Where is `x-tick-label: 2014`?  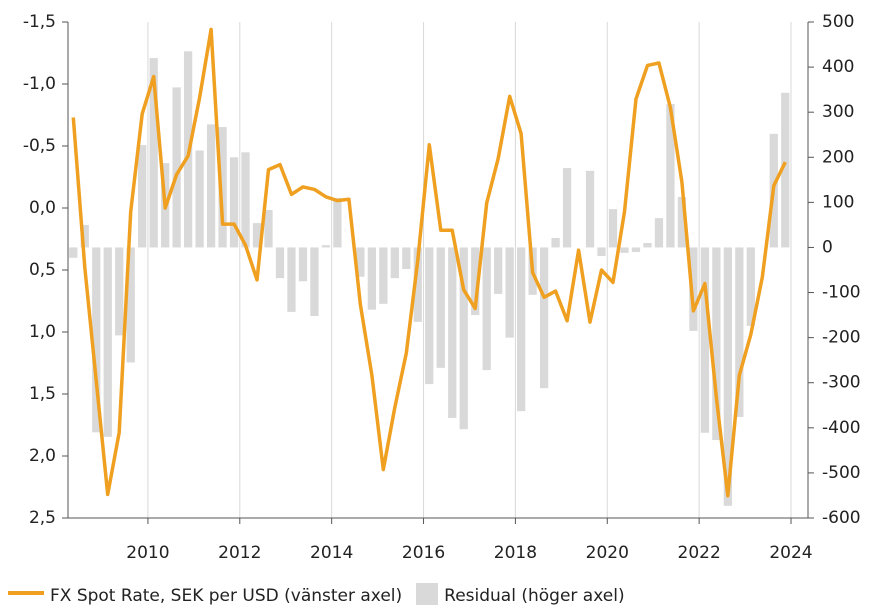 x-tick-label: 2014 is located at coordinates (331, 553).